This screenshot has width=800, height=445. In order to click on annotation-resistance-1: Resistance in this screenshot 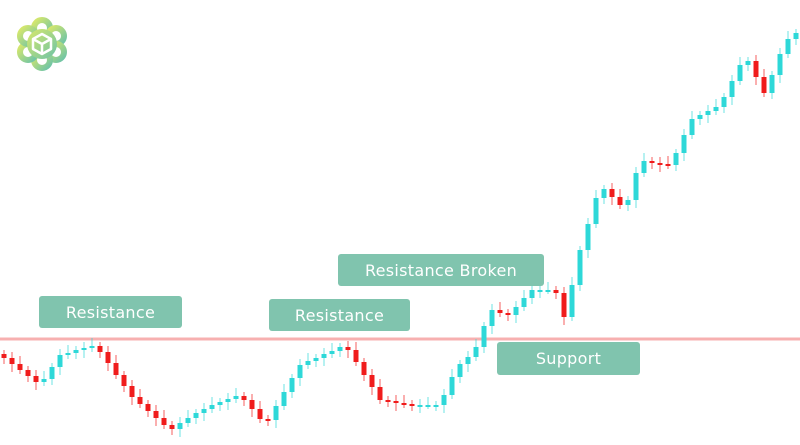, I will do `click(110, 312)`.